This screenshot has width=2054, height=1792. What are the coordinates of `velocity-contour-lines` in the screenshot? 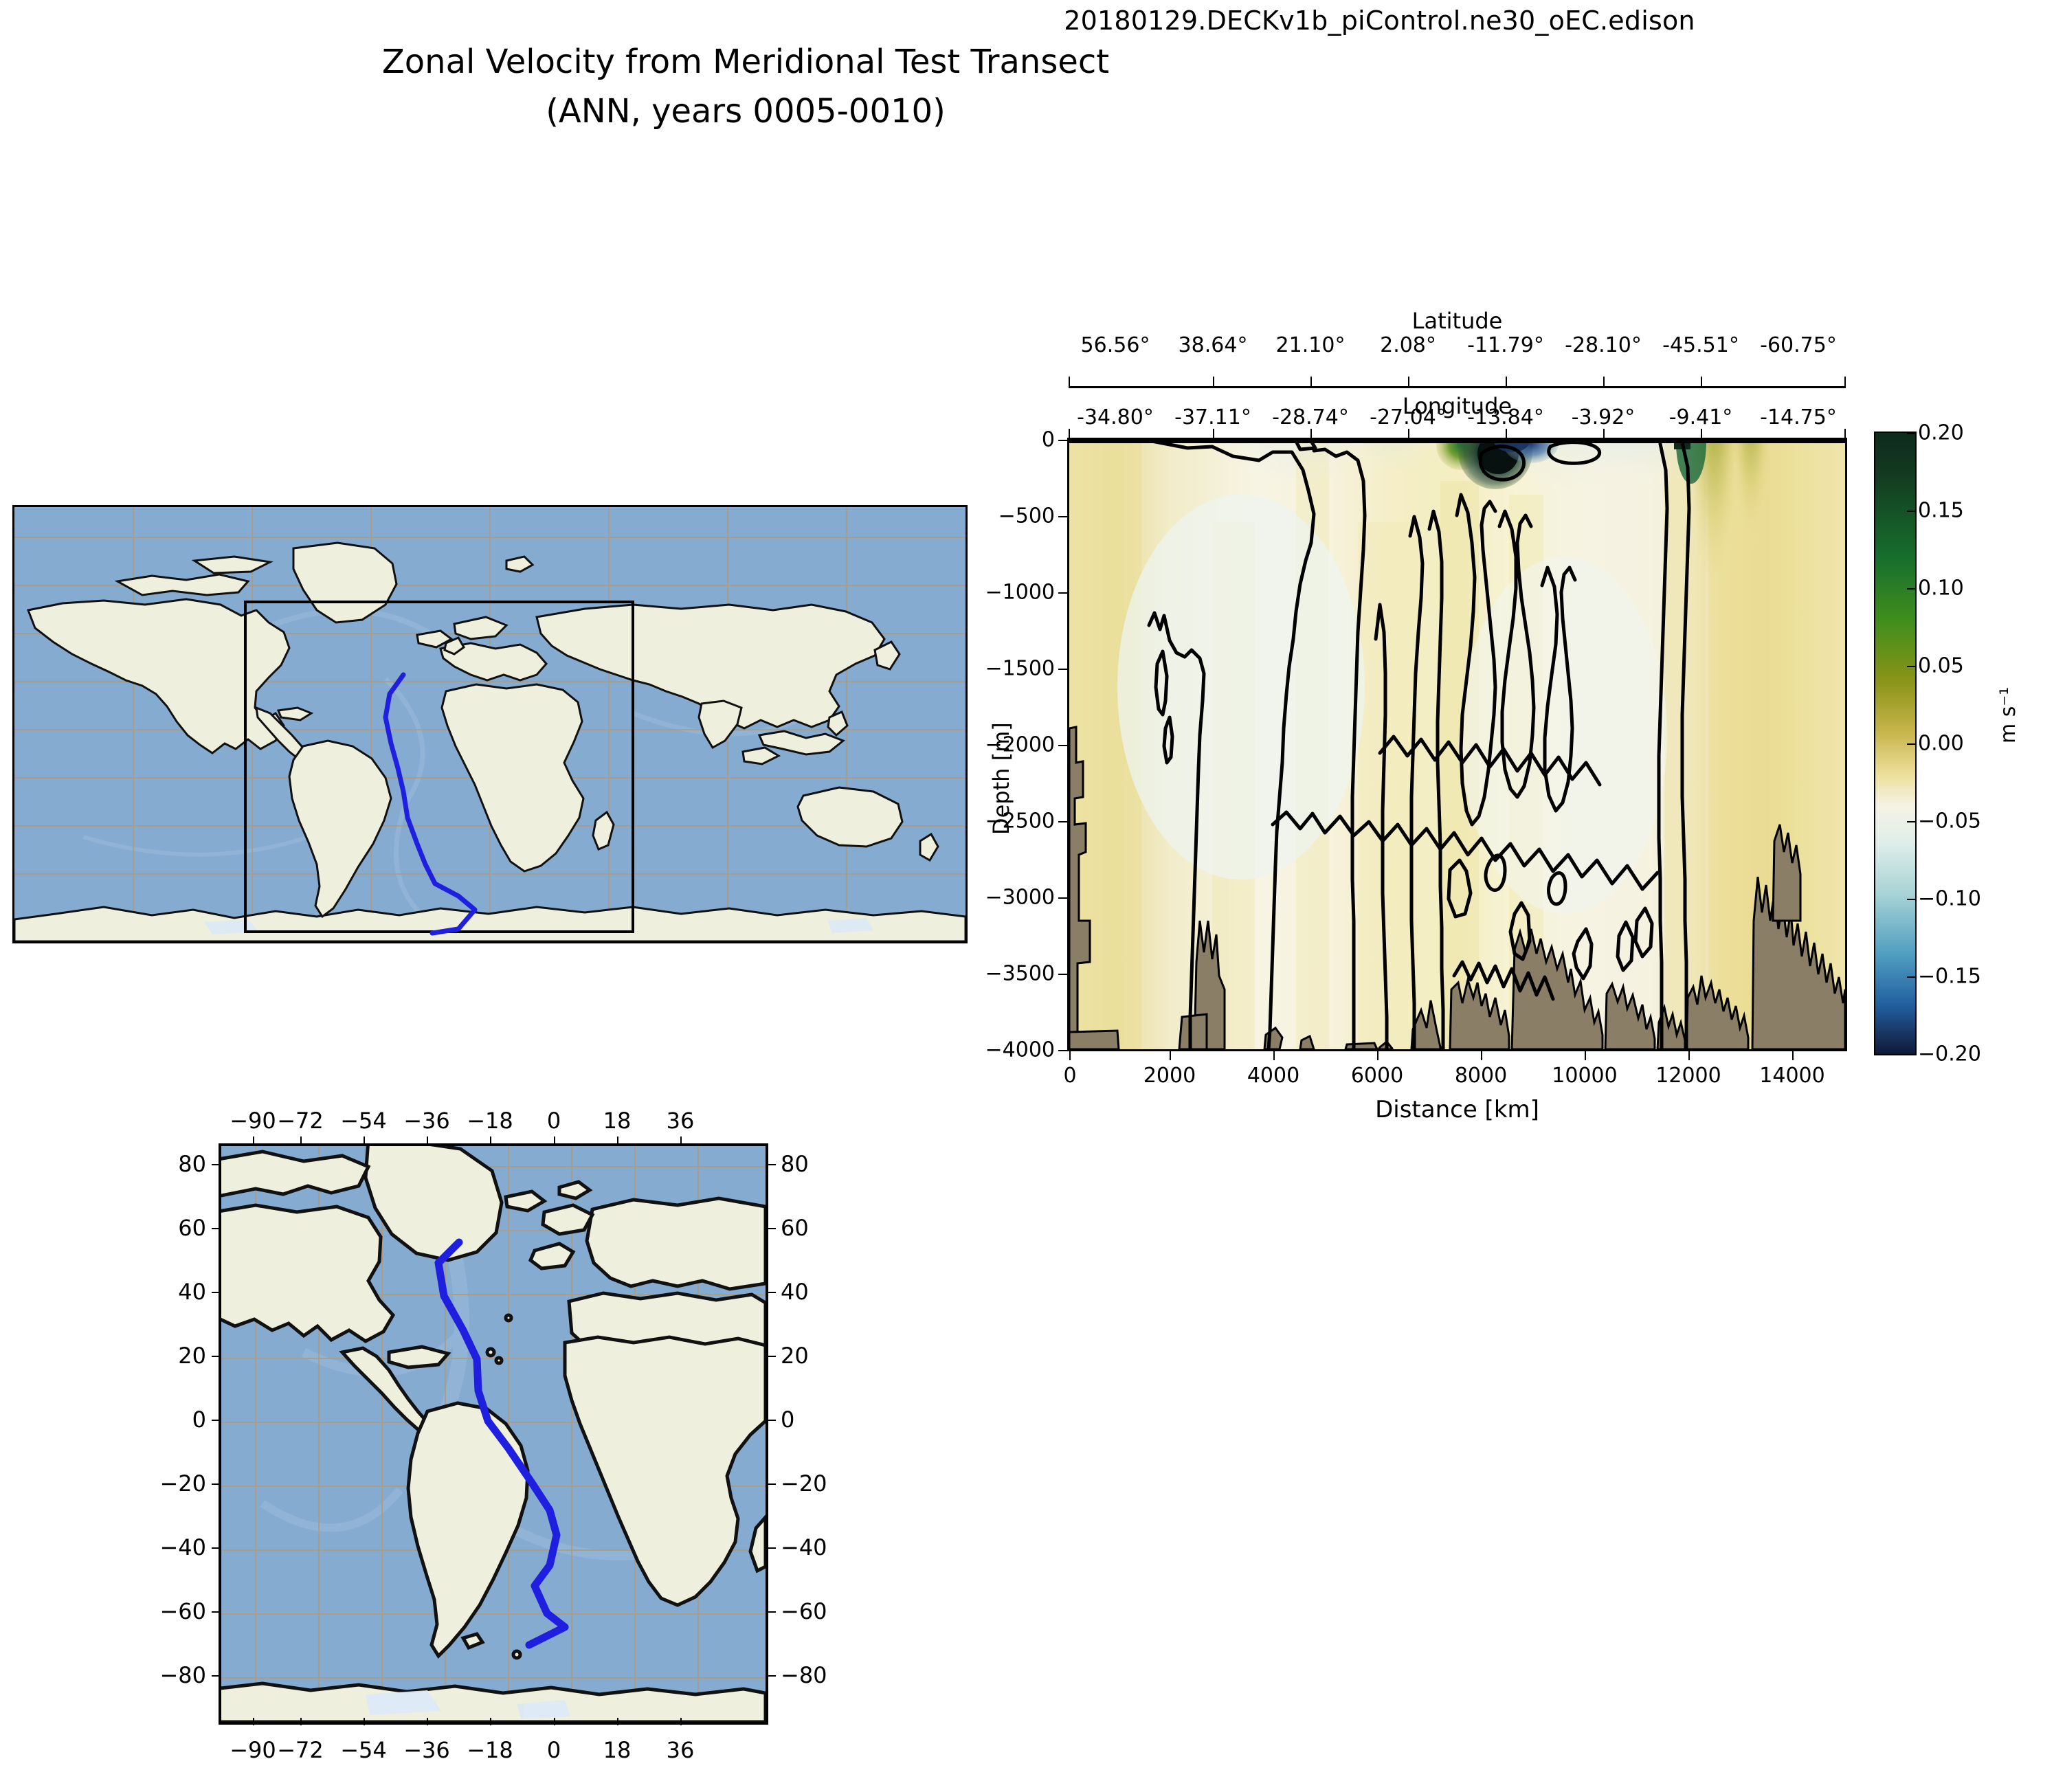 It's located at (1382, 744).